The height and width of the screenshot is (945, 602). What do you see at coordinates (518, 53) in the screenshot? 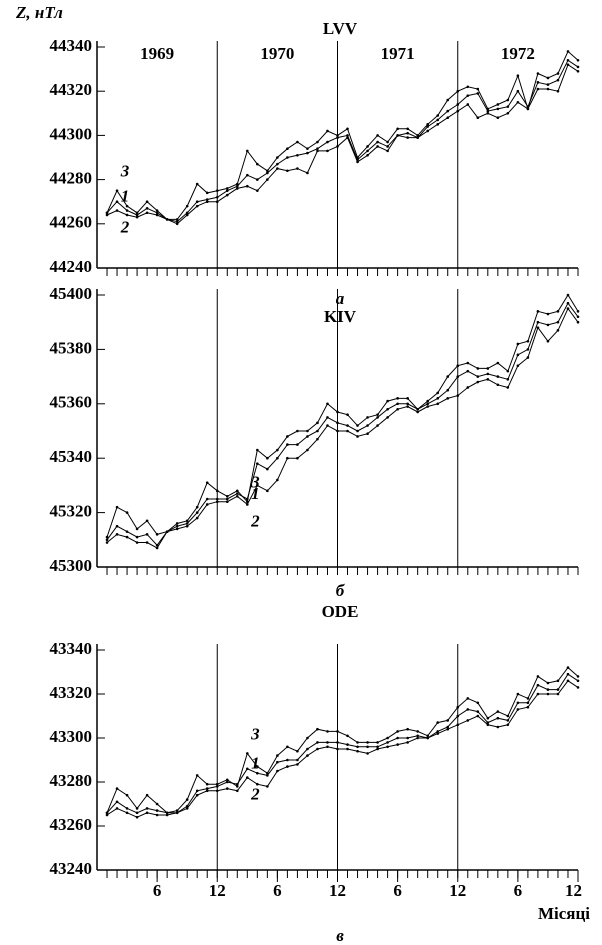
I see `year-label: 1972` at bounding box center [518, 53].